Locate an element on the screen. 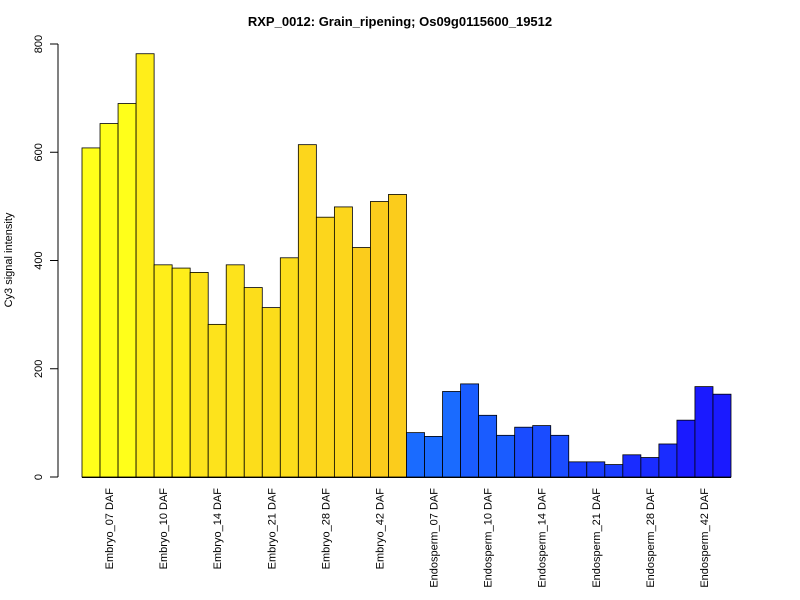 This screenshot has height=600, width=800. x-tick-label: Embryo_07 DAF is located at coordinates (110, 529).